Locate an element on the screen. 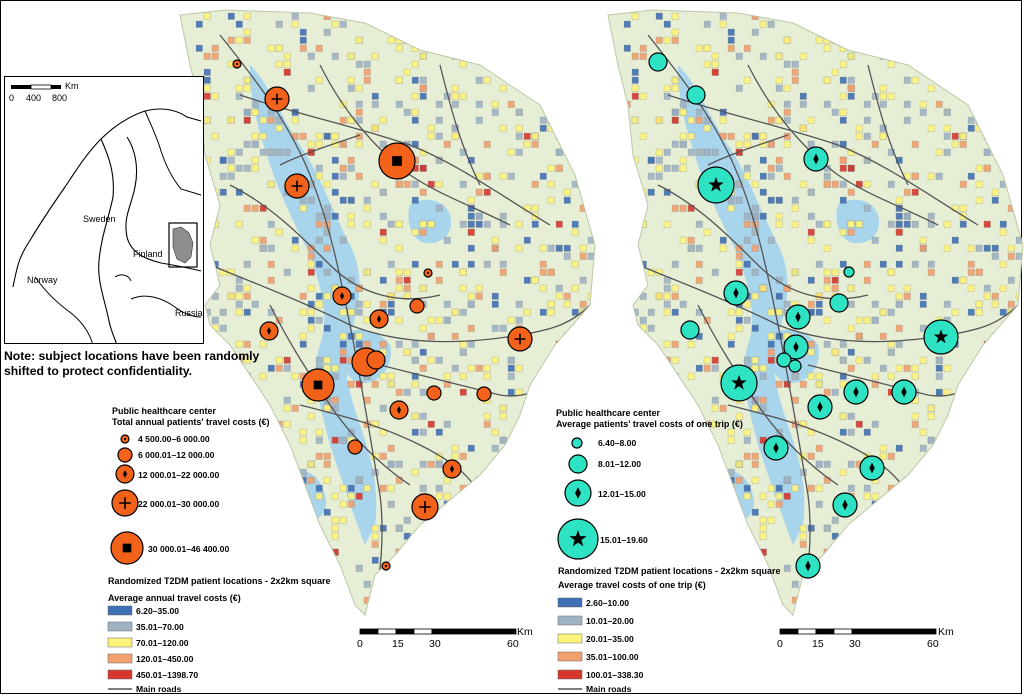 Image resolution: width=1024 pixels, height=696 pixels. left-patient-class-label: 35.01–70.00 is located at coordinates (160, 627).